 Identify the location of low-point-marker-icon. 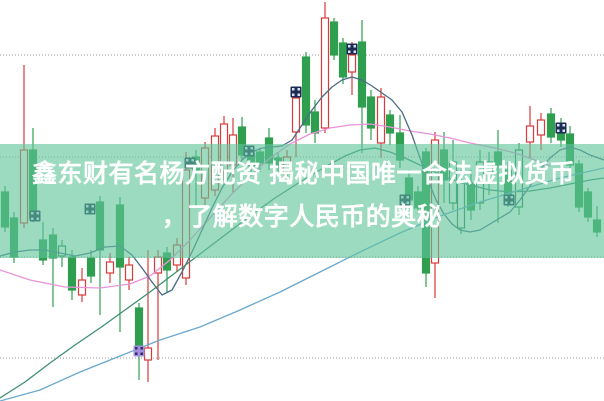
(139, 351).